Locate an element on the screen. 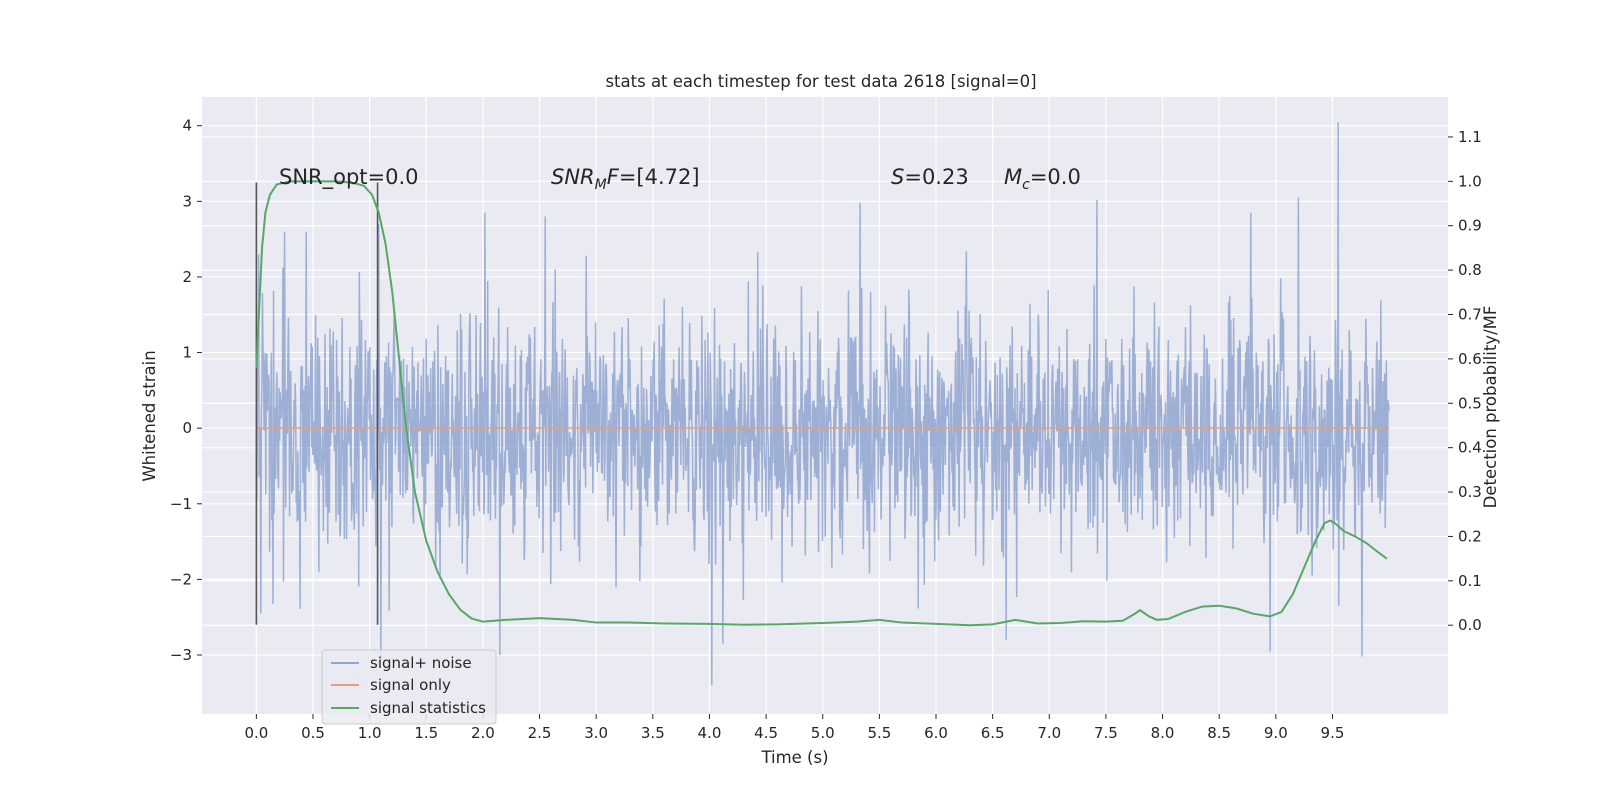 The image size is (1600, 804). annotation-snr-mf: SNRMF=[4.72] is located at coordinates (625, 179).